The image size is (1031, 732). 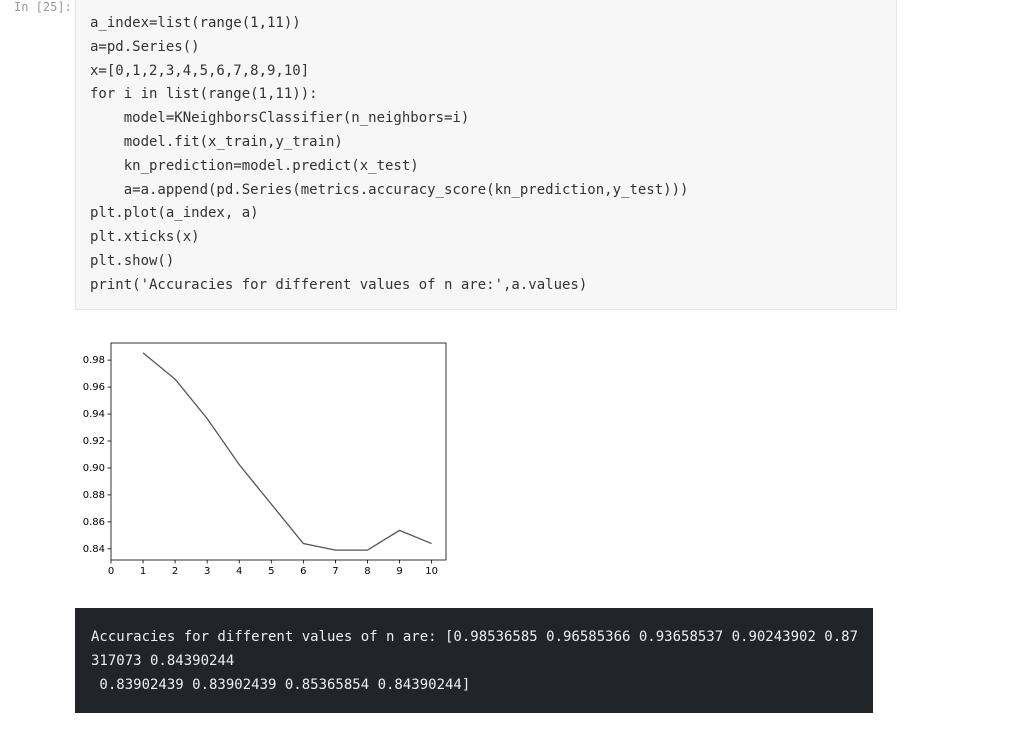 I want to click on y-tick-label: 0.94, so click(x=94, y=414).